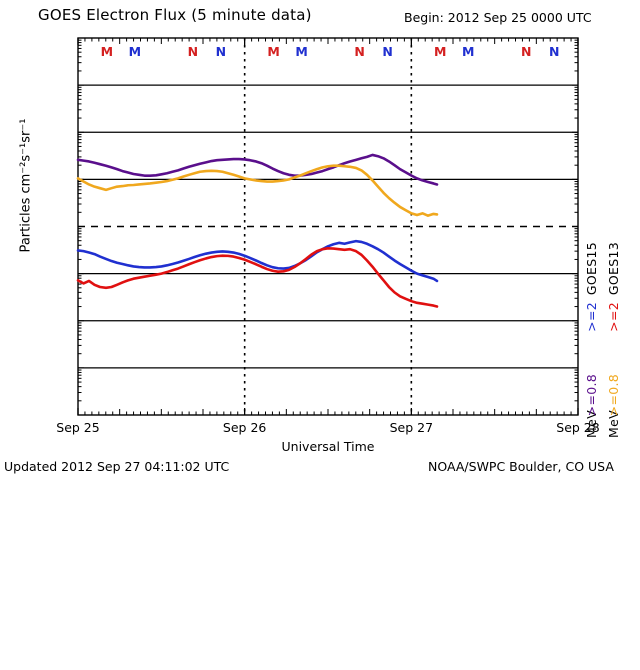  Describe the element at coordinates (328, 446) in the screenshot. I see `x-axis-title: Universal Time` at that location.